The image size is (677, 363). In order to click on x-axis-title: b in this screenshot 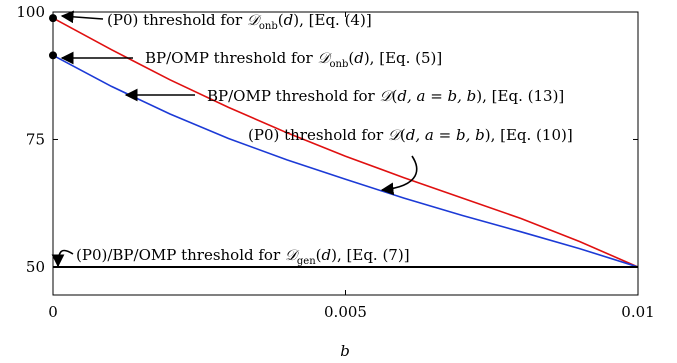, I will do `click(345, 351)`.